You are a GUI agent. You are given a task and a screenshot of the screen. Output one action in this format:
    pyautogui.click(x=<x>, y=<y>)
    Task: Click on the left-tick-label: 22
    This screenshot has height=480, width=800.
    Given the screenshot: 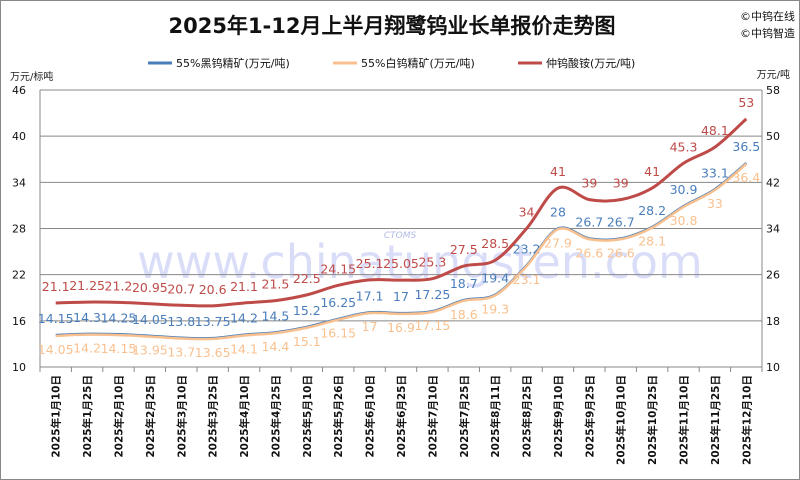 What is the action you would take?
    pyautogui.click(x=19, y=275)
    